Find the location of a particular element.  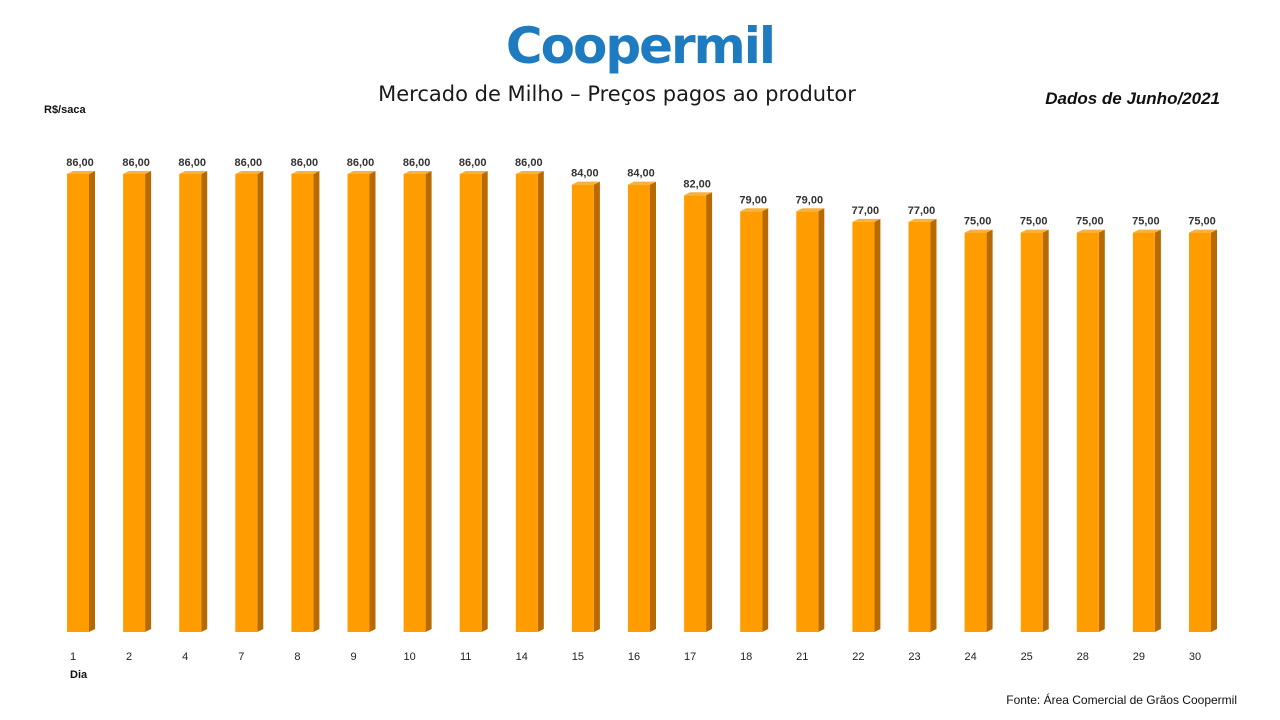

x-tick-label: 16 is located at coordinates (634, 657).